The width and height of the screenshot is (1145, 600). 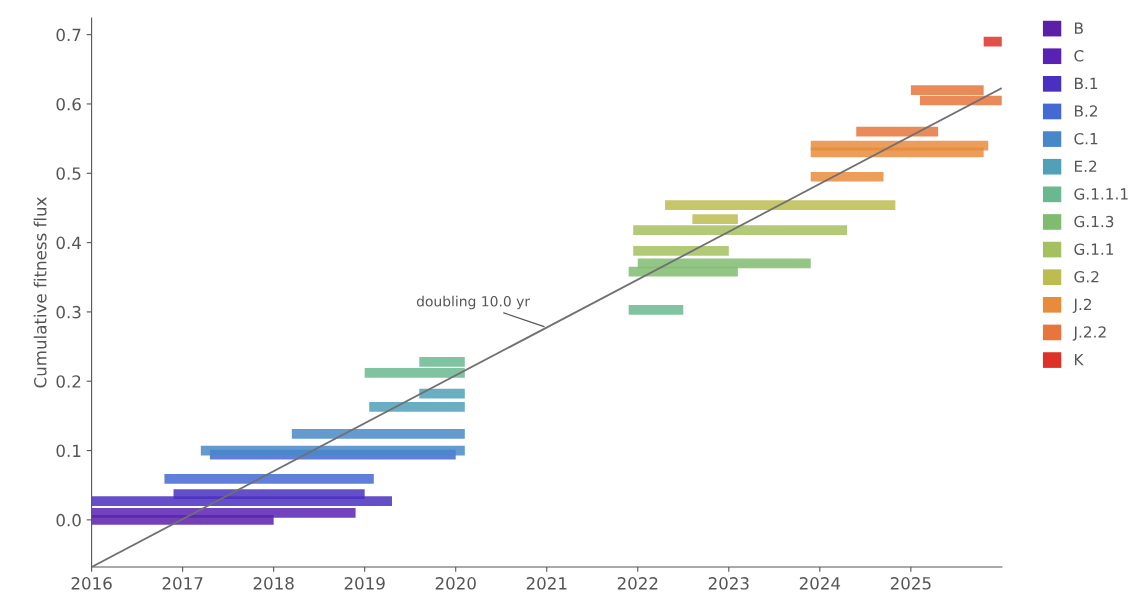 What do you see at coordinates (68, 451) in the screenshot?
I see `y-tick-label: 0.1` at bounding box center [68, 451].